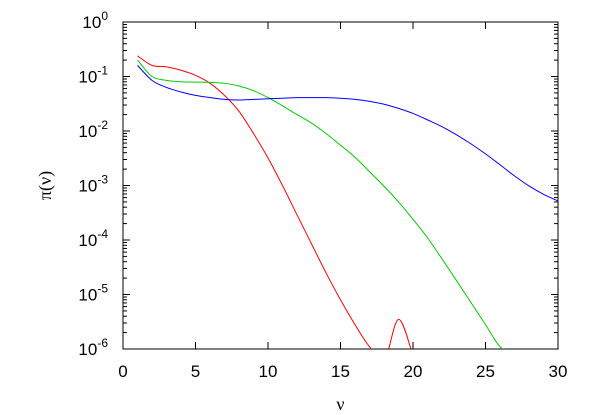  Describe the element at coordinates (558, 371) in the screenshot. I see `x-tick-label: 30` at that location.